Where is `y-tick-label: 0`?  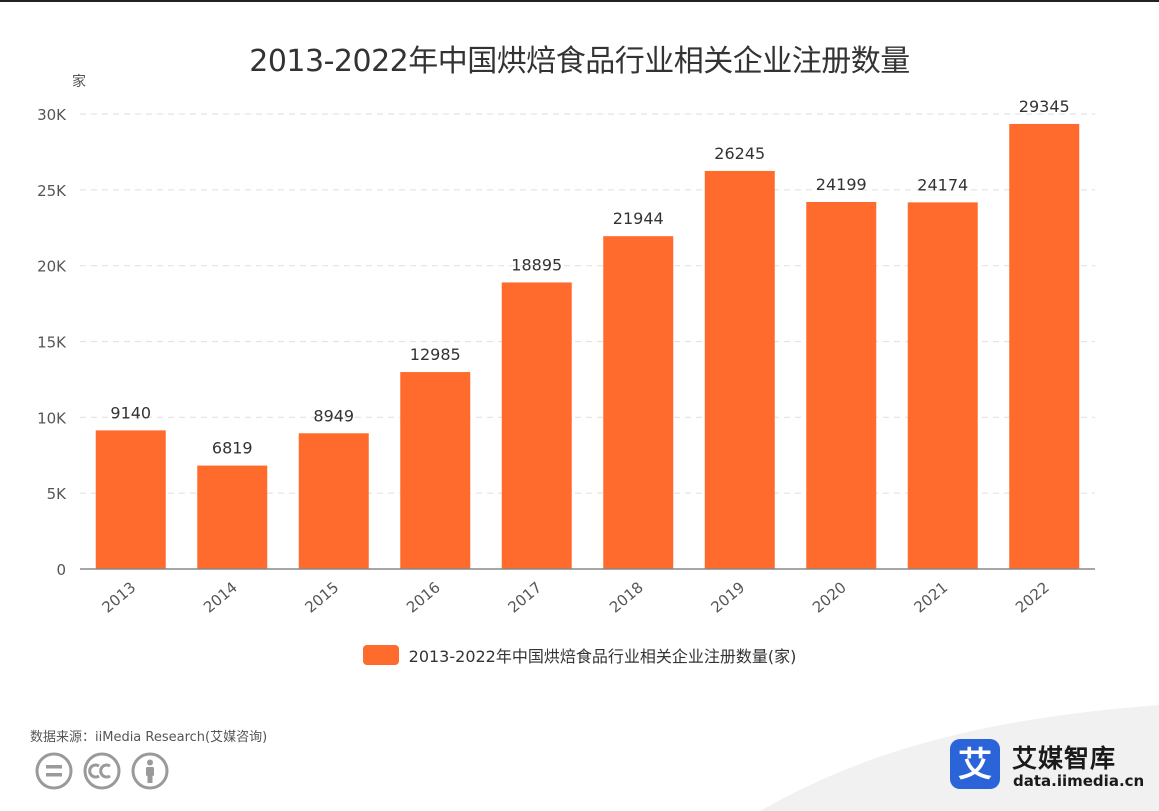
y-tick-label: 0 is located at coordinates (61, 570).